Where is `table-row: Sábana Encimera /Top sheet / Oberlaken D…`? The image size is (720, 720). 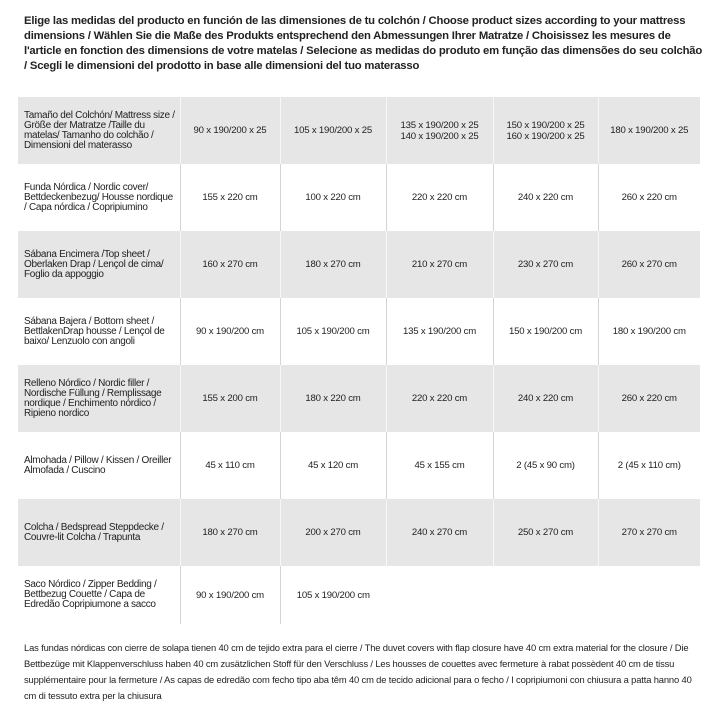
table-row: Sábana Encimera /Top sheet / Oberlaken D… is located at coordinates (359, 264).